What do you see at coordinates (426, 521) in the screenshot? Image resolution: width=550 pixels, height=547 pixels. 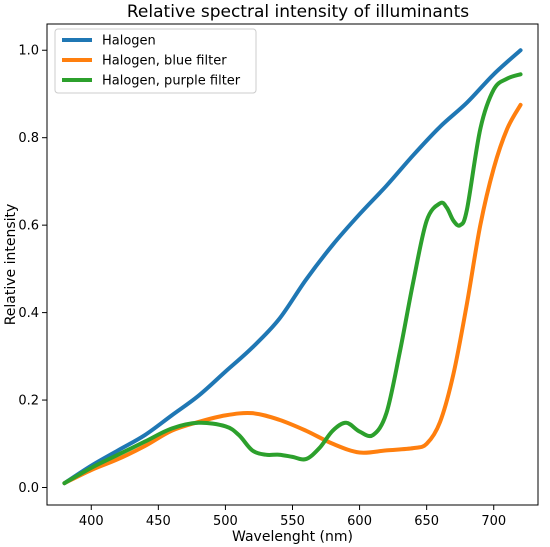 I see `x-tick-label: 650` at bounding box center [426, 521].